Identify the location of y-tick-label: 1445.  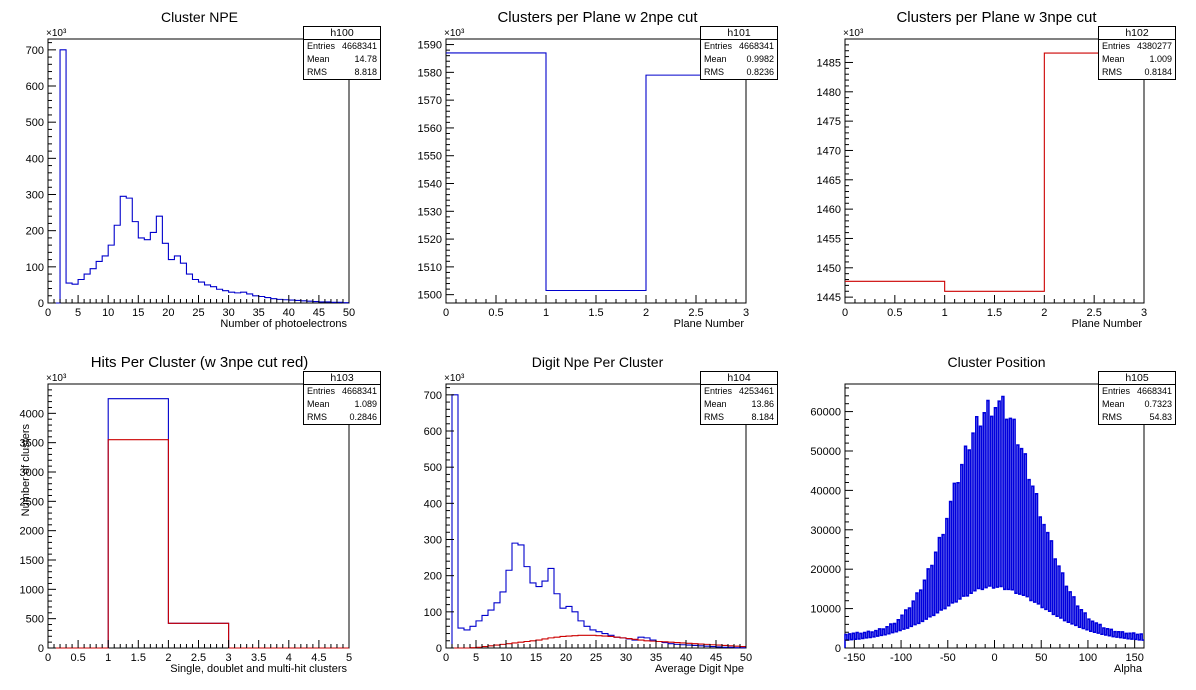
(829, 298).